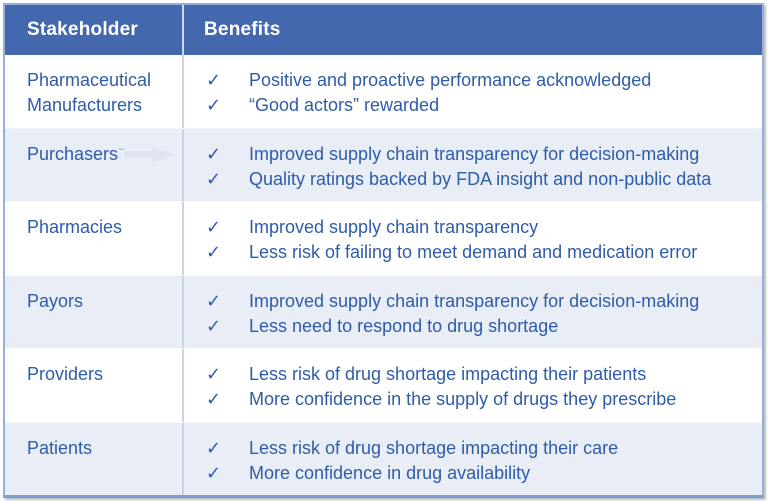 The image size is (768, 501). I want to click on benefit-item: ✓ Improved supply chain transparency, so click(479, 227).